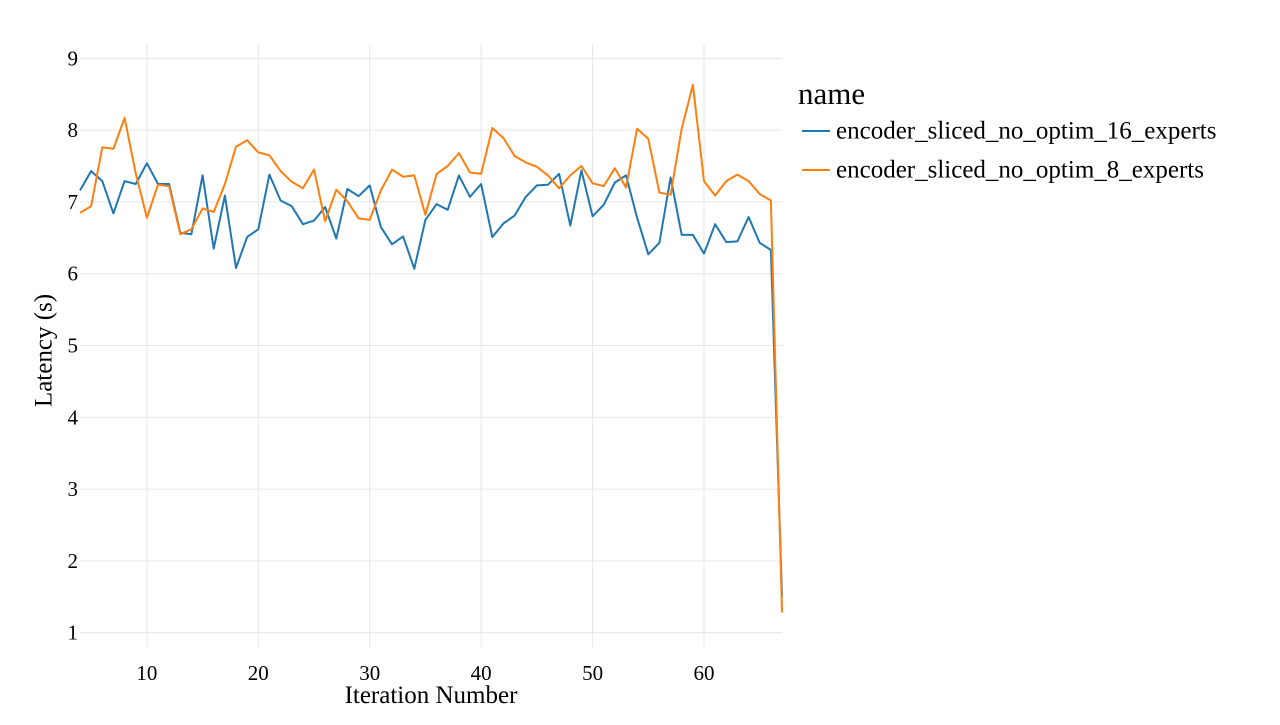  Describe the element at coordinates (369, 673) in the screenshot. I see `x-tick-label: 30` at that location.